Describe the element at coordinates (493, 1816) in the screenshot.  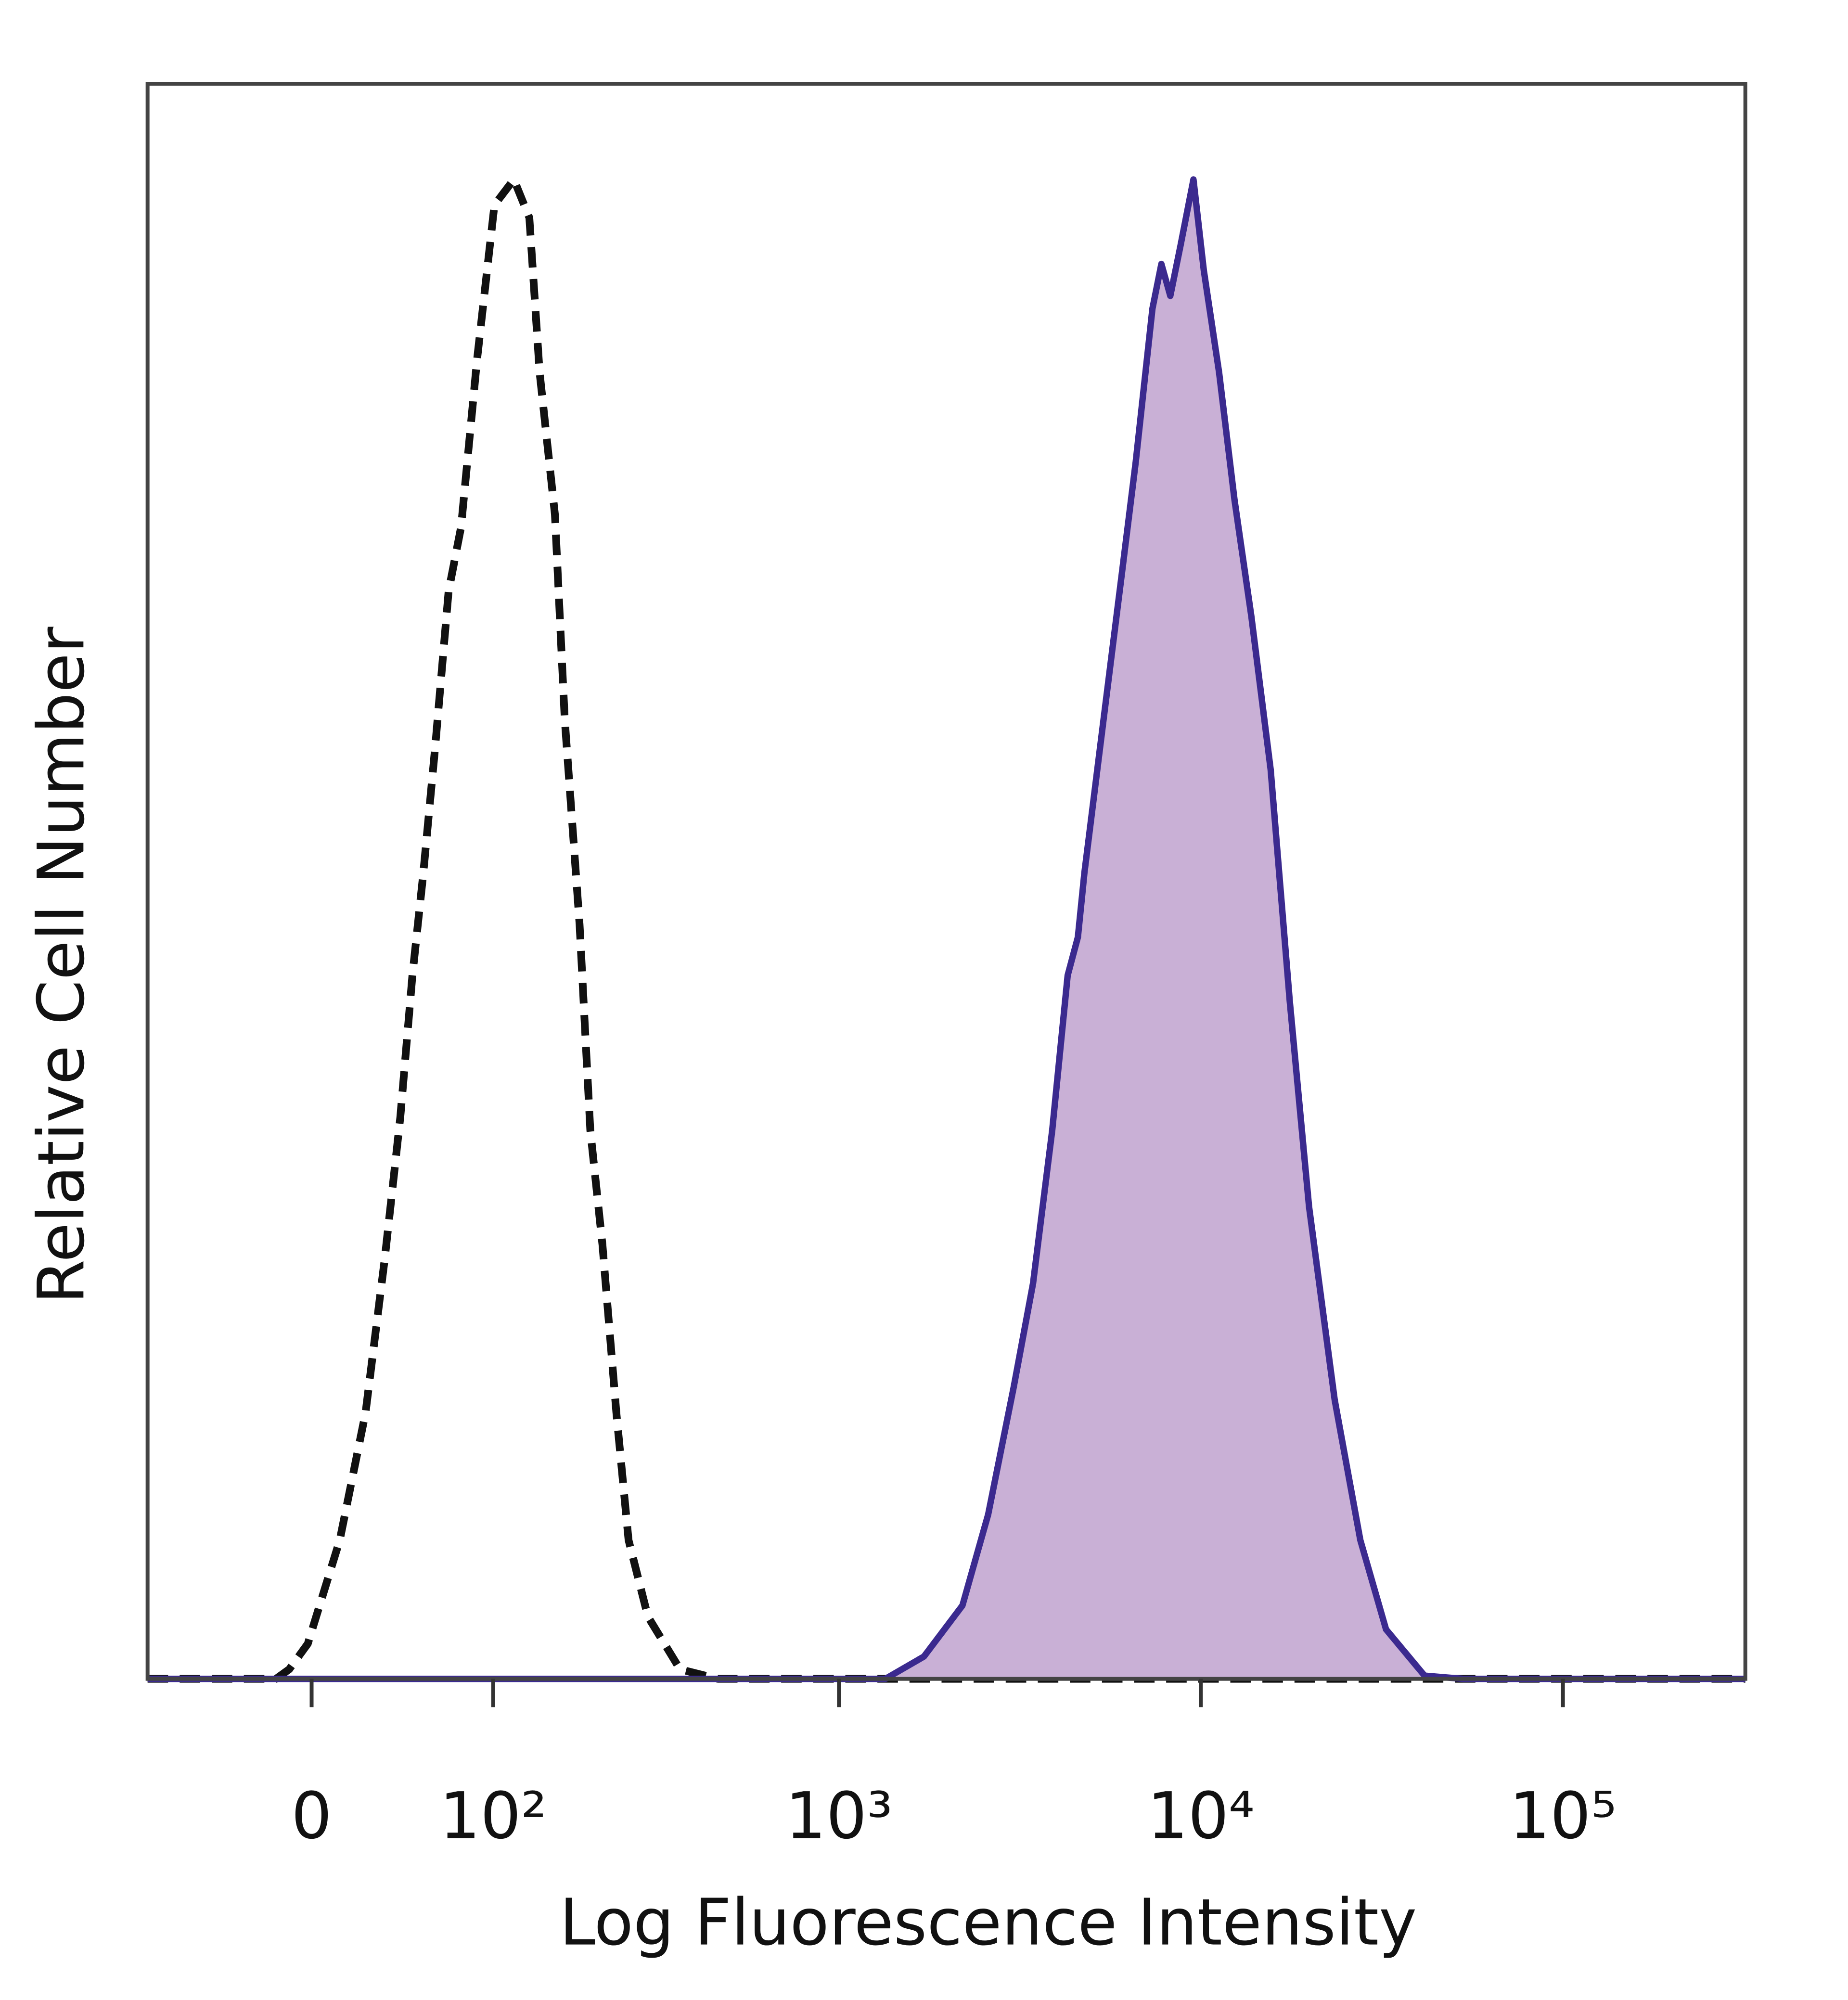
I see `x-tick-label: 10²` at that location.